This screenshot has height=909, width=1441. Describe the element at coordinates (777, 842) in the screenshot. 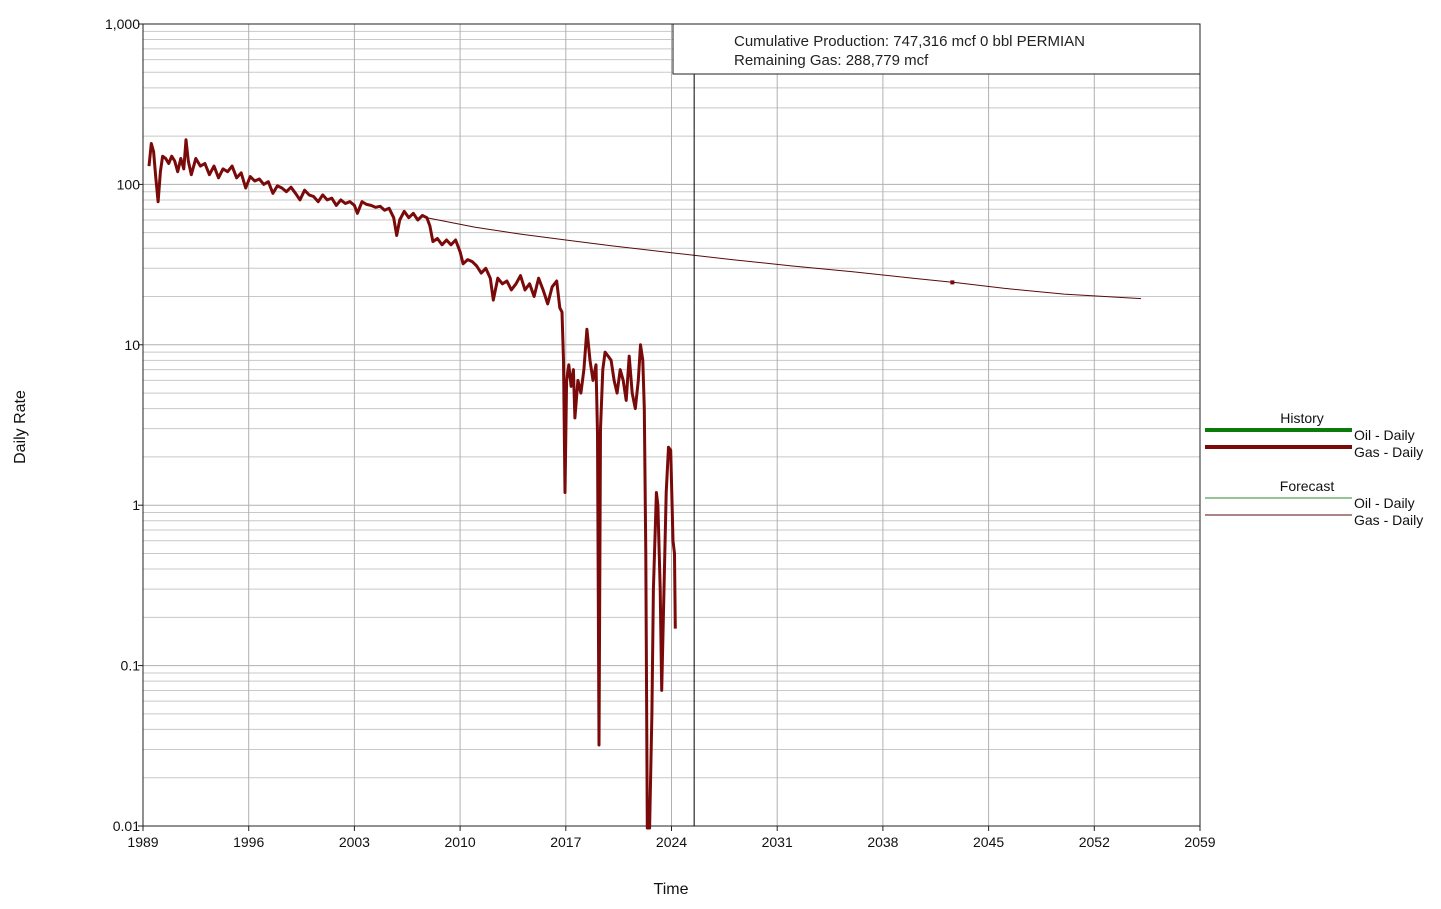

I see `x-tick-label: 2031` at that location.